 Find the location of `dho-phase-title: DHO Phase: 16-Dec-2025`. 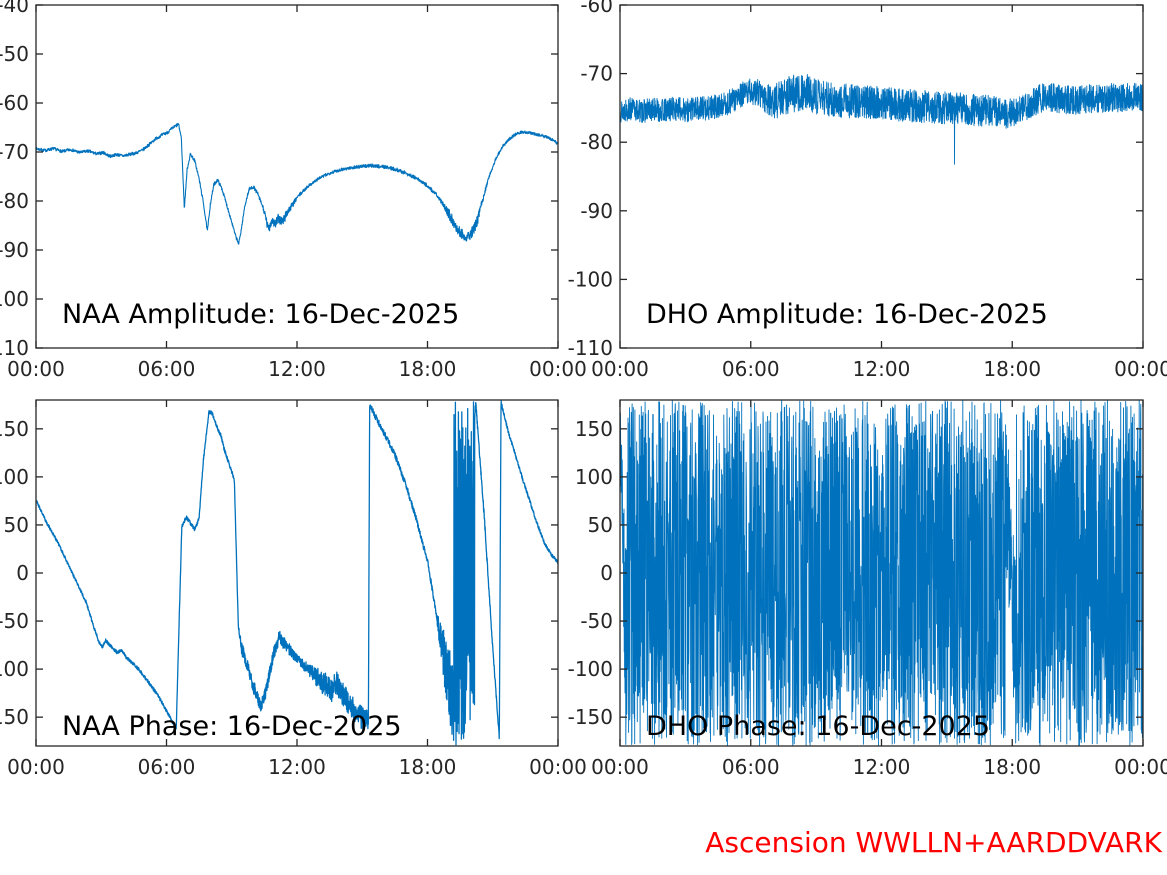

dho-phase-title: DHO Phase: 16-Dec-2025 is located at coordinates (818, 726).